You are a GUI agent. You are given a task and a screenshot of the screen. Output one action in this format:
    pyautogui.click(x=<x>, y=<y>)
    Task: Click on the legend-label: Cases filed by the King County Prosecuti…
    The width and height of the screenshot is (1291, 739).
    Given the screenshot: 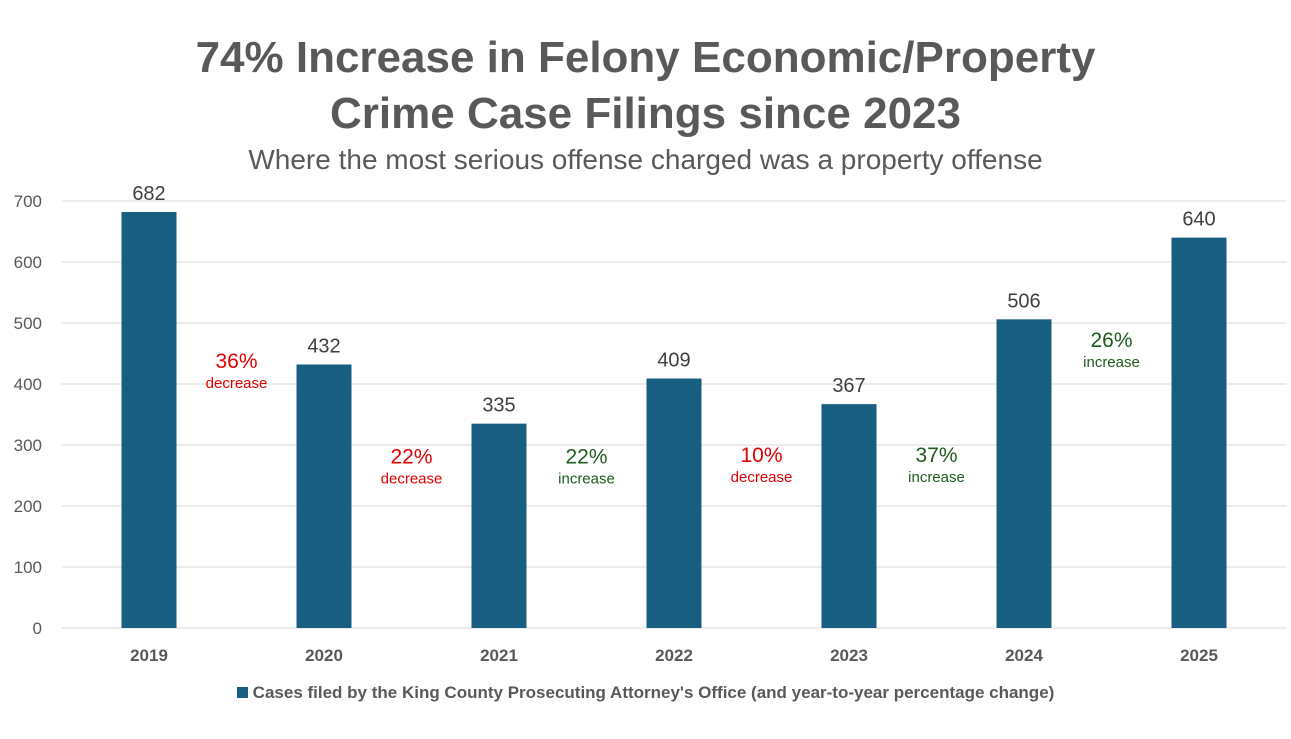 What is the action you would take?
    pyautogui.click(x=653, y=692)
    